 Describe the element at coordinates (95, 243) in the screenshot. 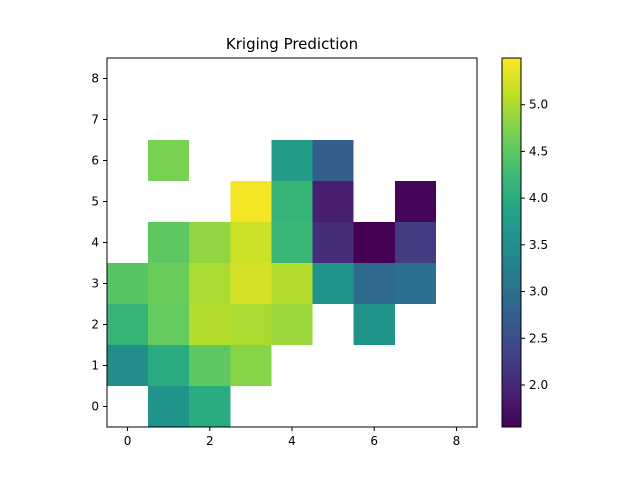

I see `y-tick-label: 4` at that location.